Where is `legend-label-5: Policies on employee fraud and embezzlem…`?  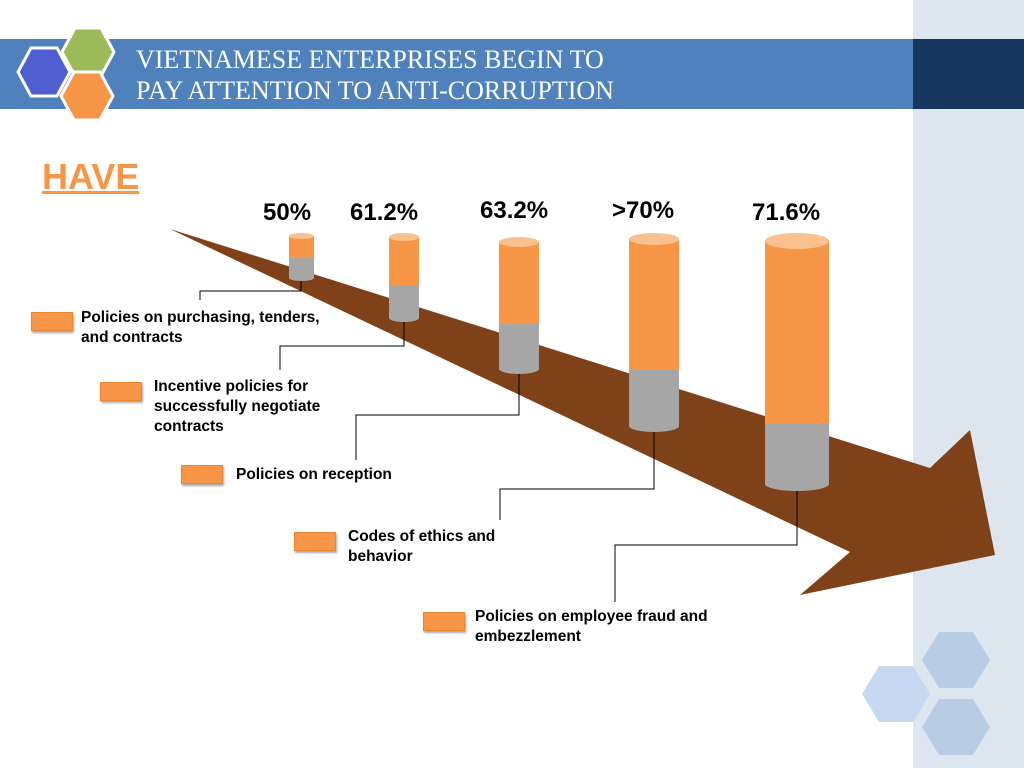 legend-label-5: Policies on employee fraud and embezzlem… is located at coordinates (591, 626).